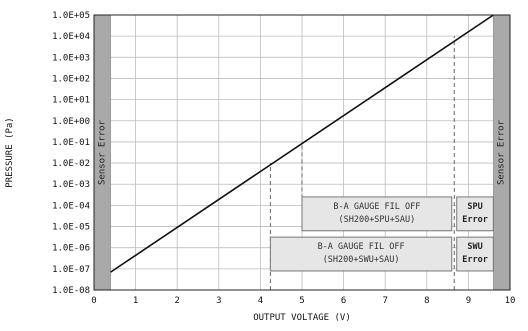  Describe the element at coordinates (474, 207) in the screenshot. I see `annotation-text: SPU` at that location.